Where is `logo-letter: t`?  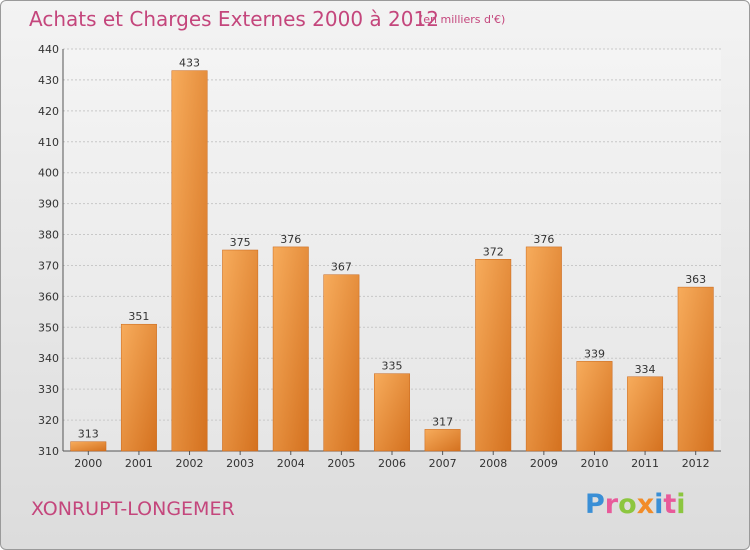 logo-letter: t is located at coordinates (670, 504).